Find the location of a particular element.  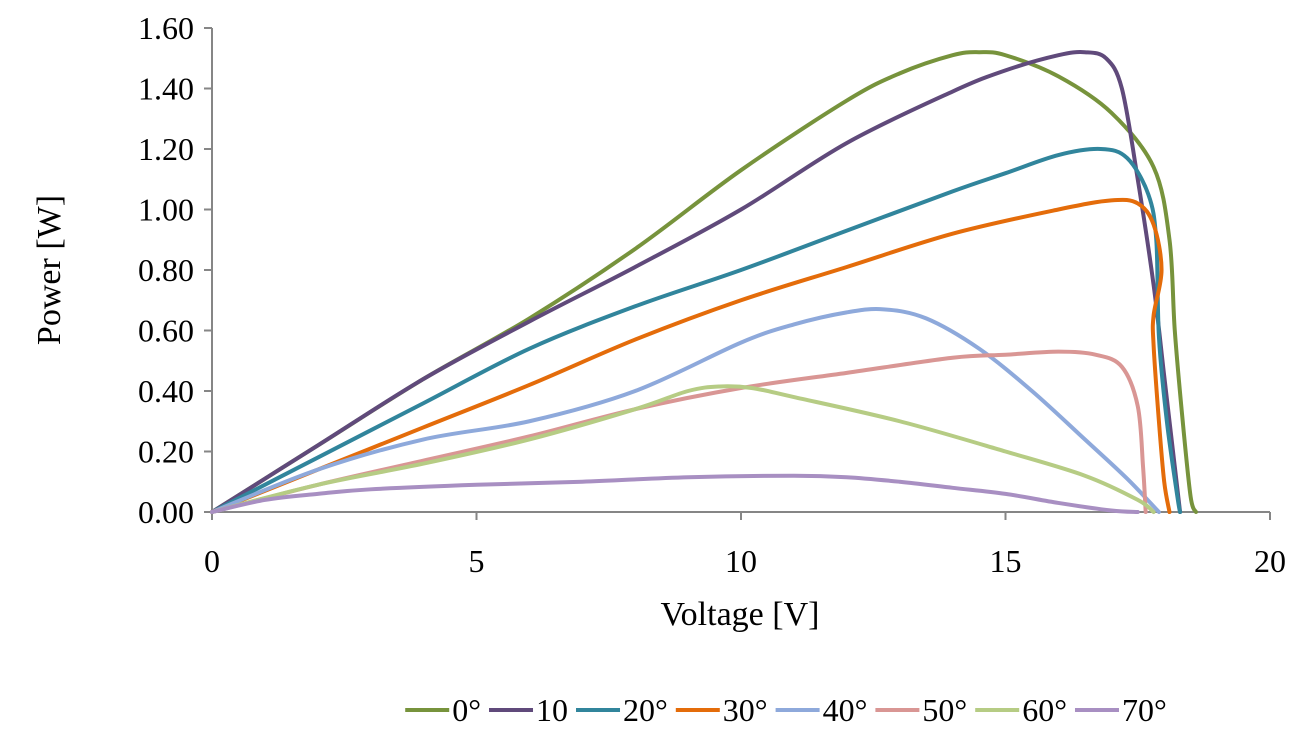

y-tick-label: 1.00 is located at coordinates (166, 210).